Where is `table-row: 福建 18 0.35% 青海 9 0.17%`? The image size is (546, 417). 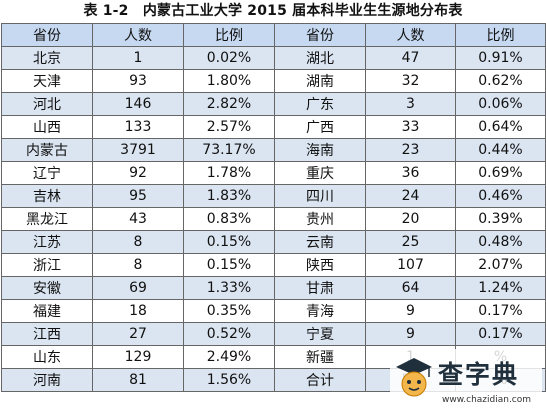 table-row: 福建 18 0.35% 青海 9 0.17% is located at coordinates (273, 311).